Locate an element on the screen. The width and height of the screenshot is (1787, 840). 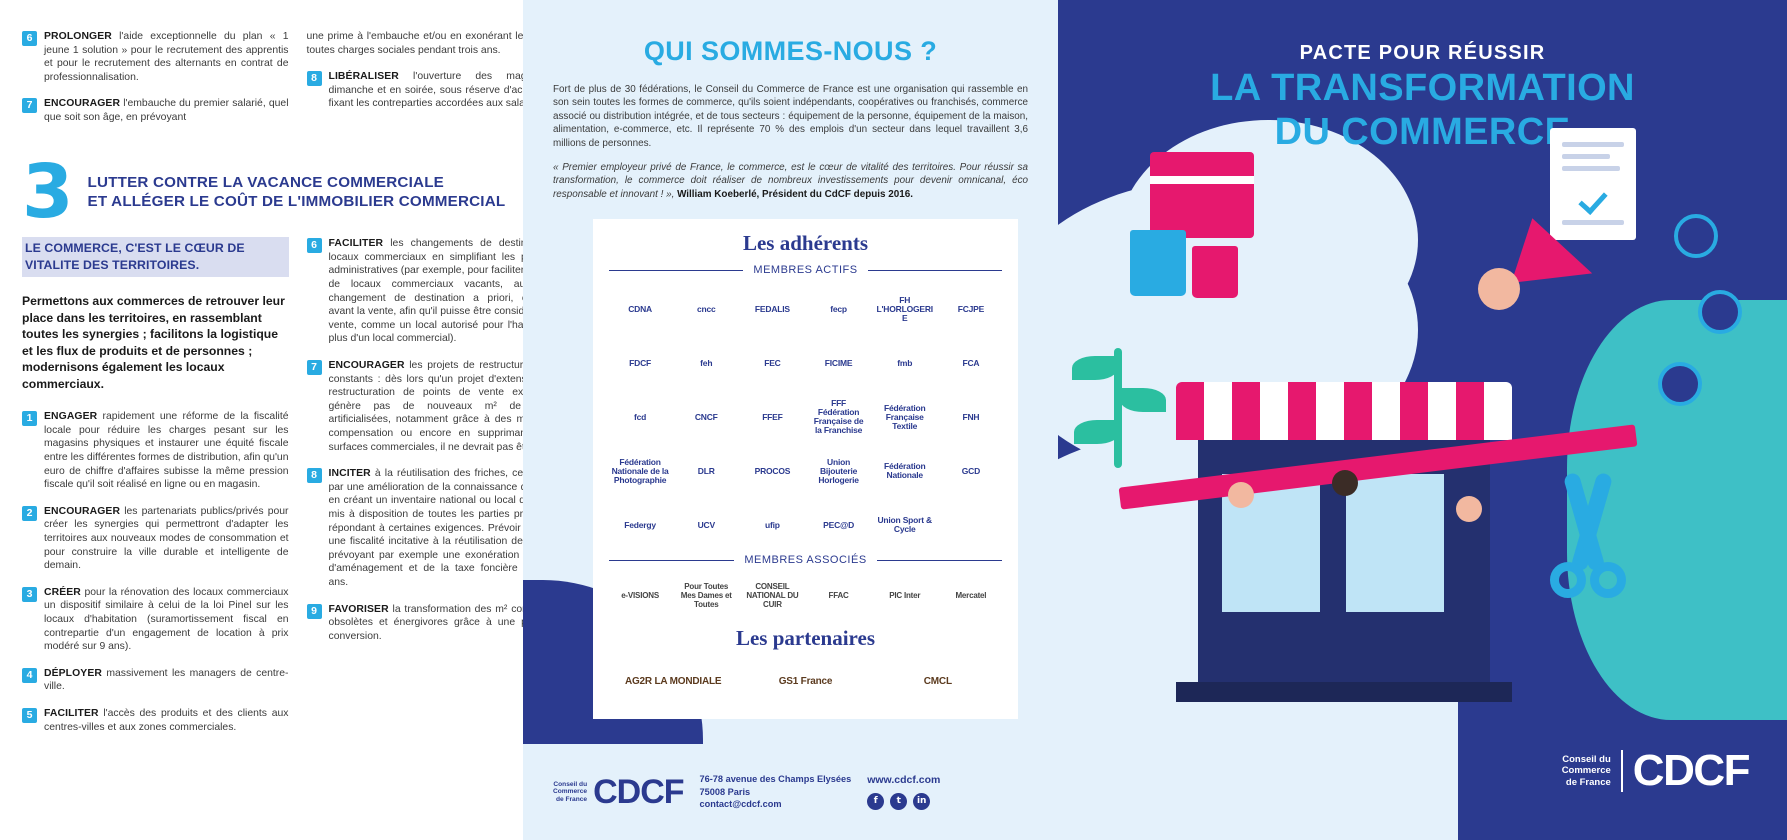
membres-actifs-divider: MEMBRES ACTIFS is located at coordinates (805, 270).